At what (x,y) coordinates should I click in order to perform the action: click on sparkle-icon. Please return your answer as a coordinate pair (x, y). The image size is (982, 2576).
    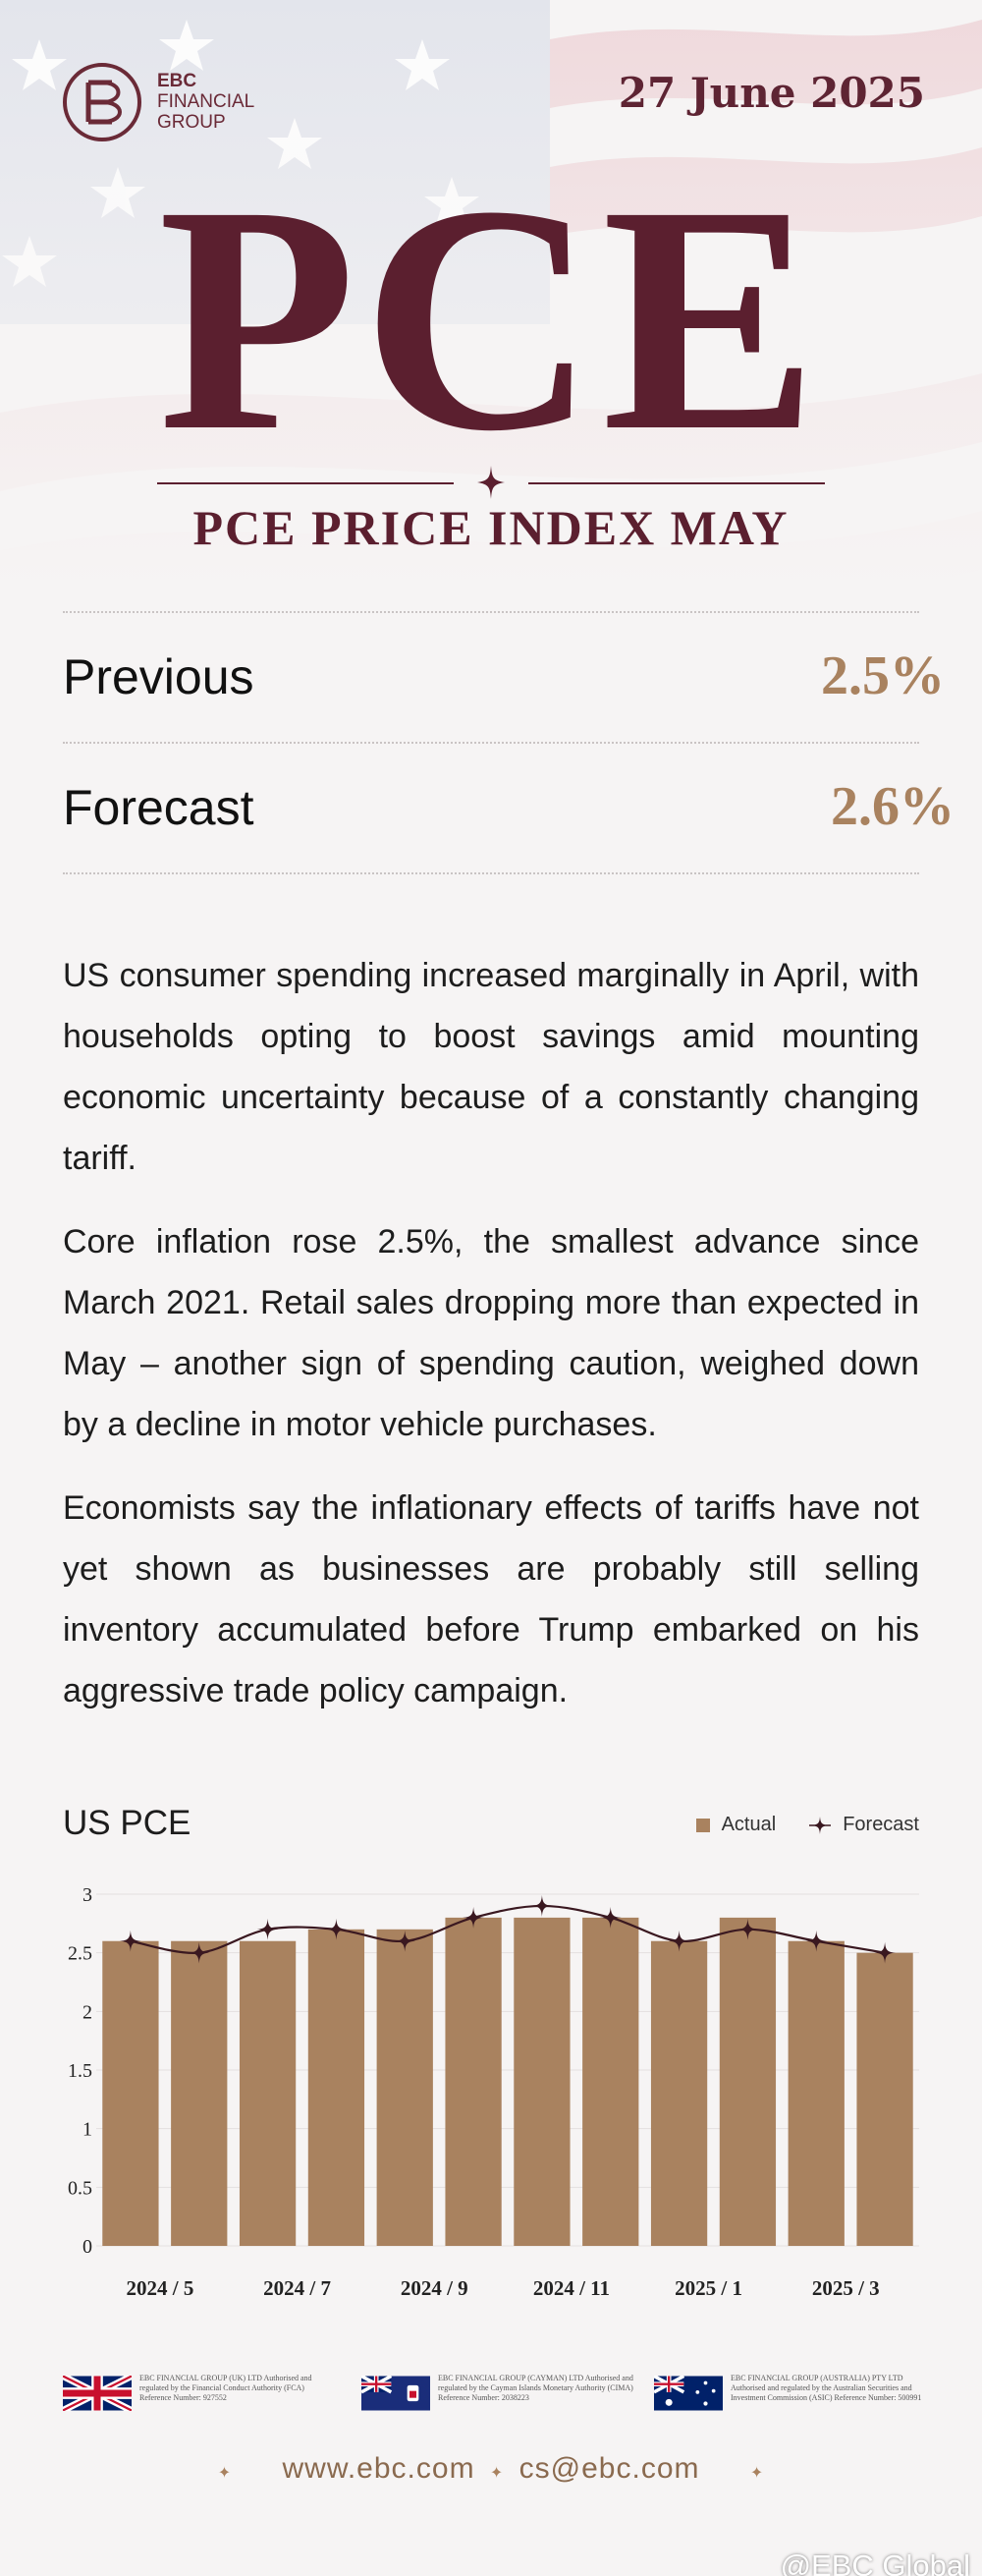
    Looking at the image, I should click on (491, 482).